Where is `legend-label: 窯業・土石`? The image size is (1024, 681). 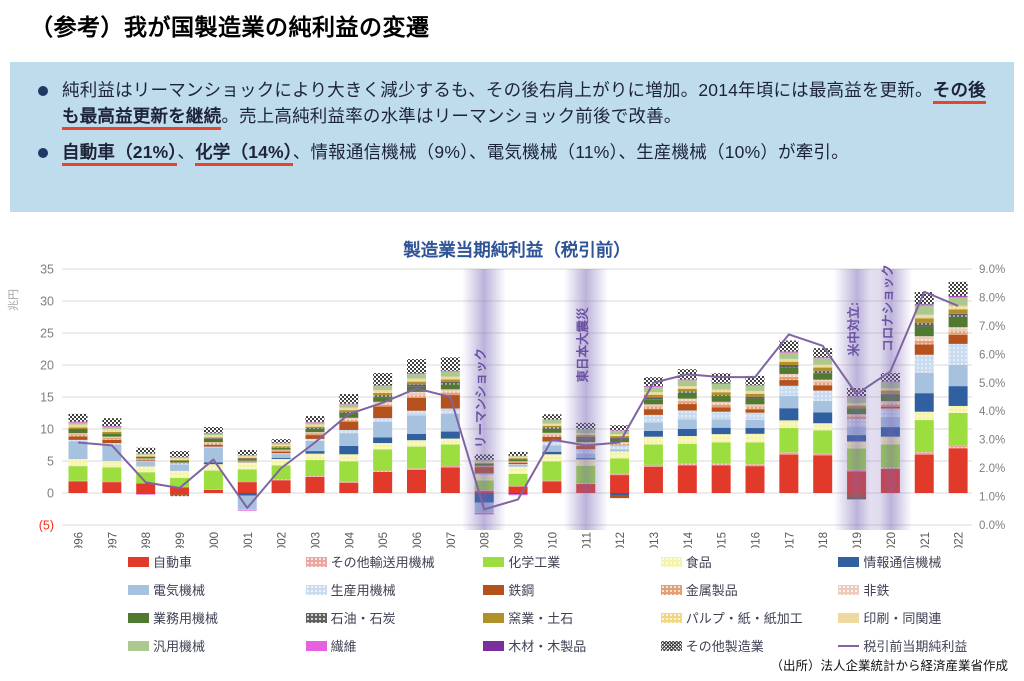 legend-label: 窯業・土石 is located at coordinates (541, 618).